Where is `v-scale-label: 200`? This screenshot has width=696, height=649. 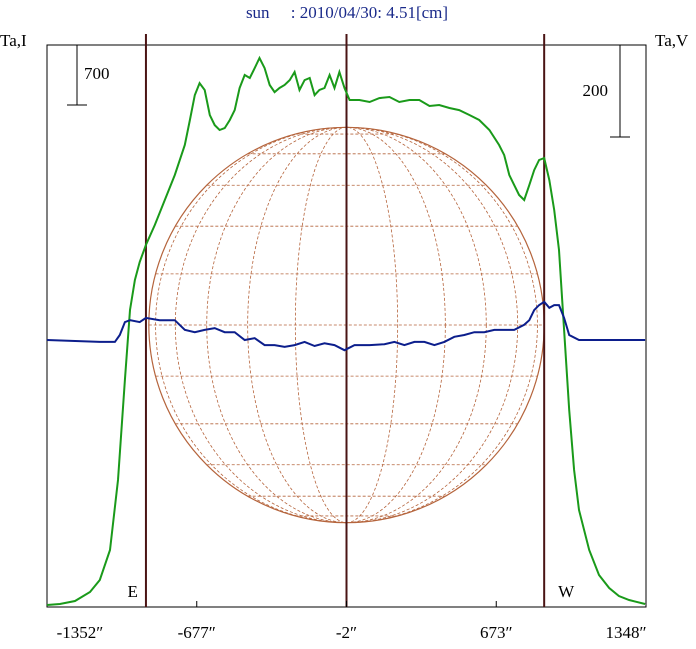 v-scale-label: 200 is located at coordinates (596, 90).